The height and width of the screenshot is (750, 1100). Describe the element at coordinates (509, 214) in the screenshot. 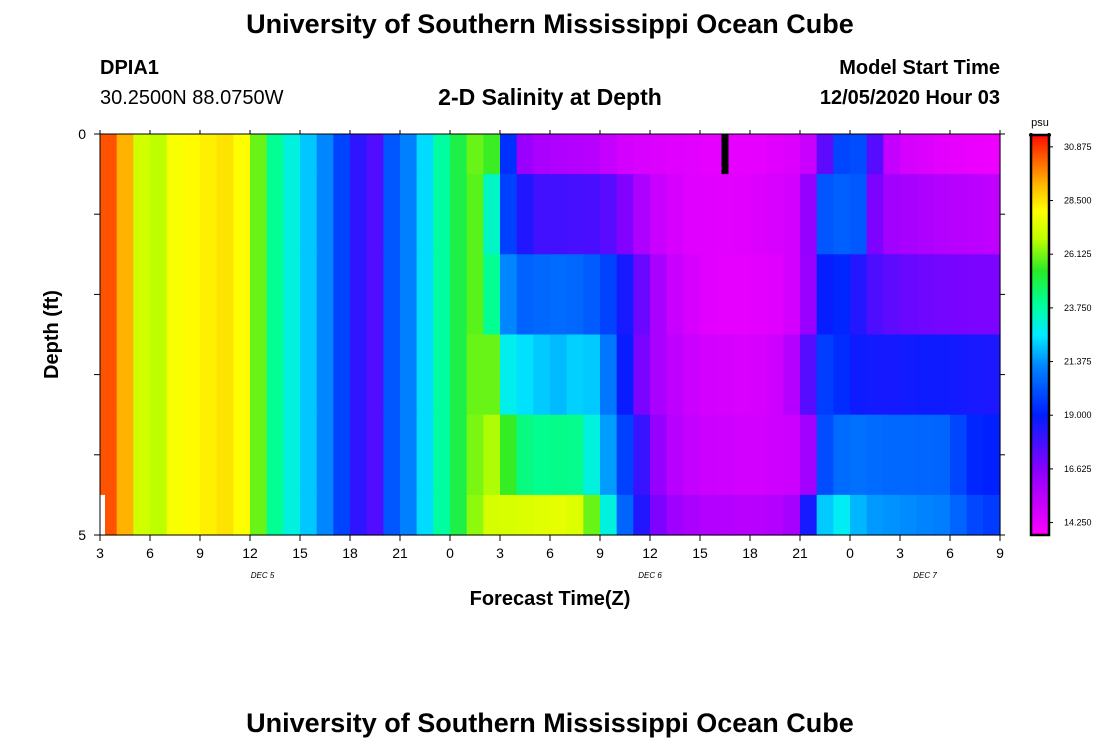

I see `heatmap-cell-layer2-h24` at that location.